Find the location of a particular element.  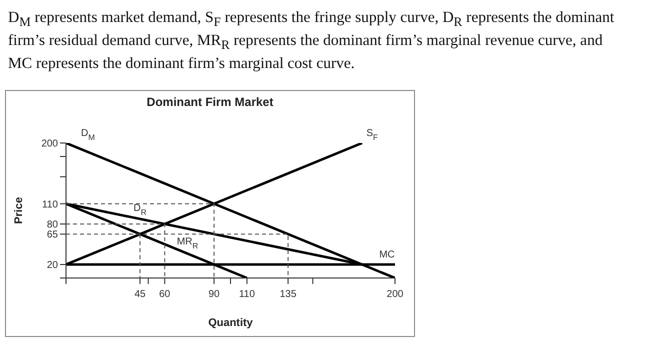

series-label: MR$_{R}$ is located at coordinates (187, 243).